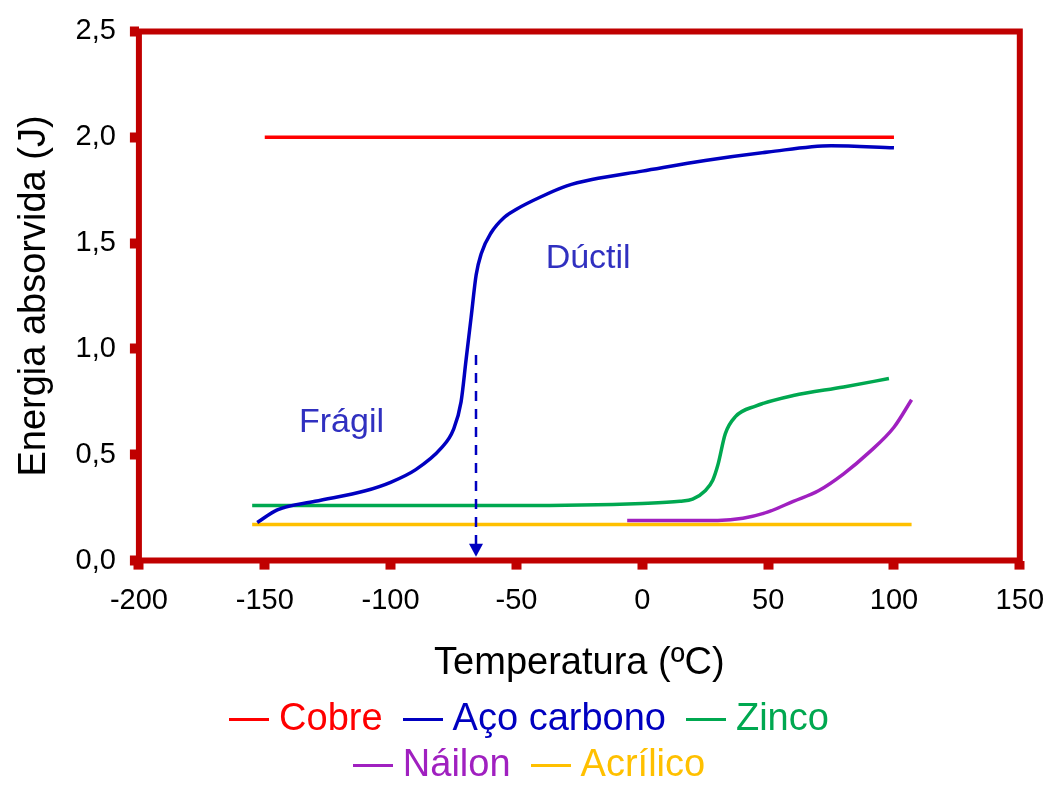 Image resolution: width=1058 pixels, height=799 pixels. Describe the element at coordinates (95, 452) in the screenshot. I see `y-tick-label: 0,5` at that location.